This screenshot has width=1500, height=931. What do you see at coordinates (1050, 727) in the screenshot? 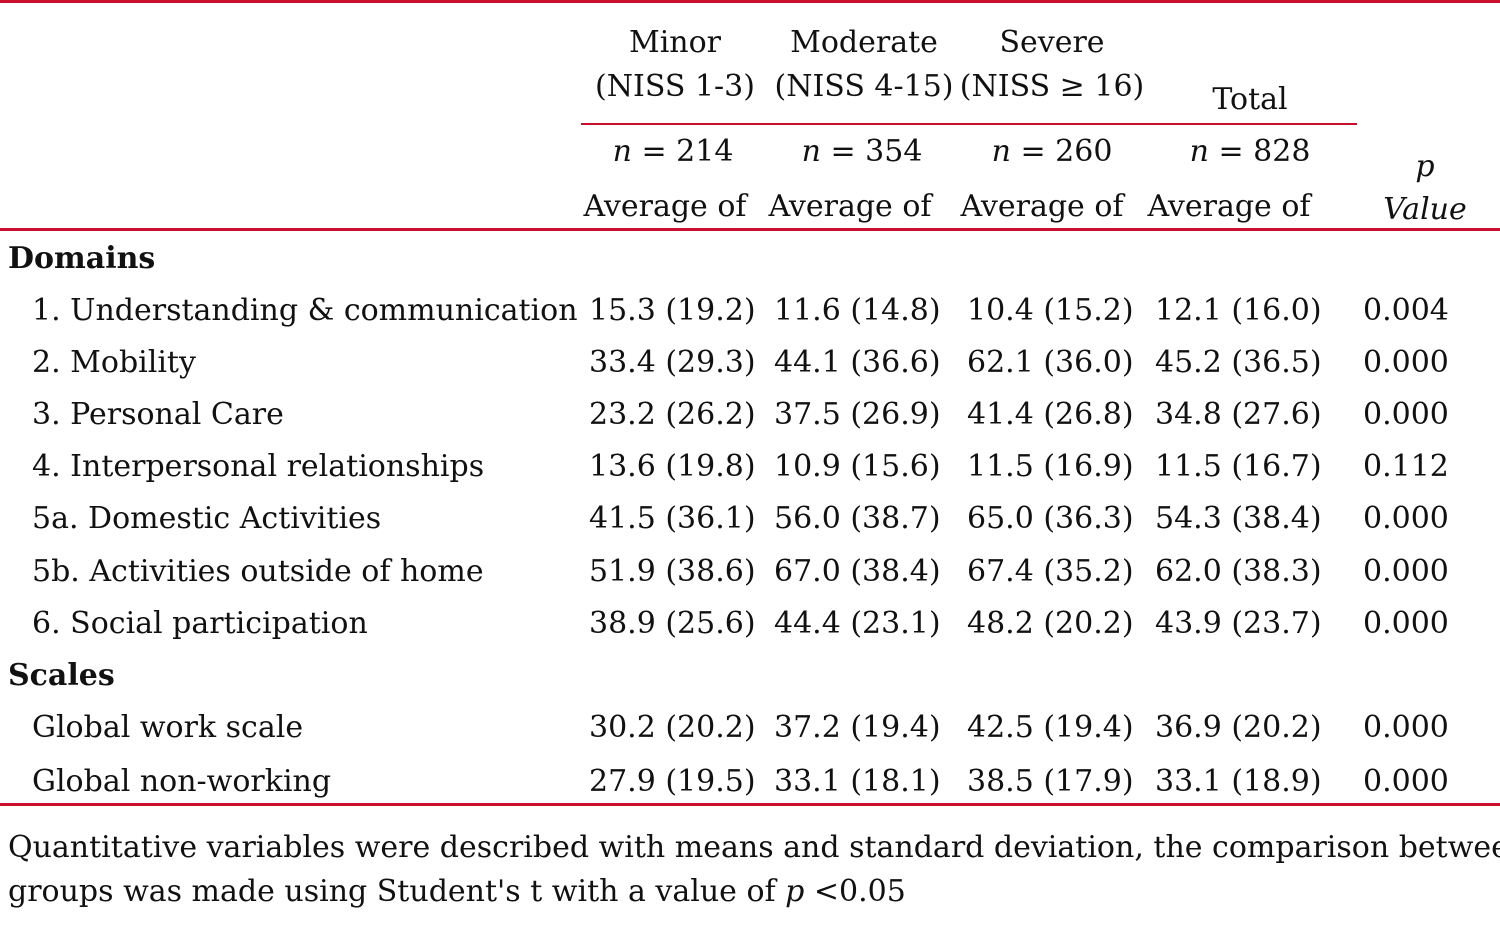
I see `cell-severe: 42.5 (19.4)` at bounding box center [1050, 727].